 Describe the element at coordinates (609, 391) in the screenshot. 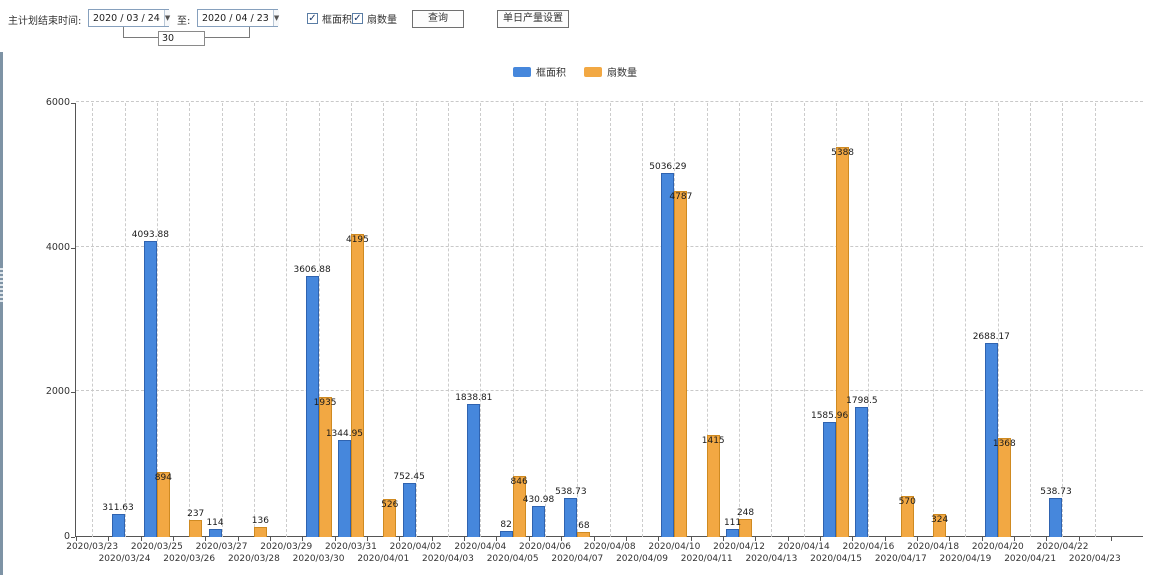

I see `horizontal-gridline` at that location.